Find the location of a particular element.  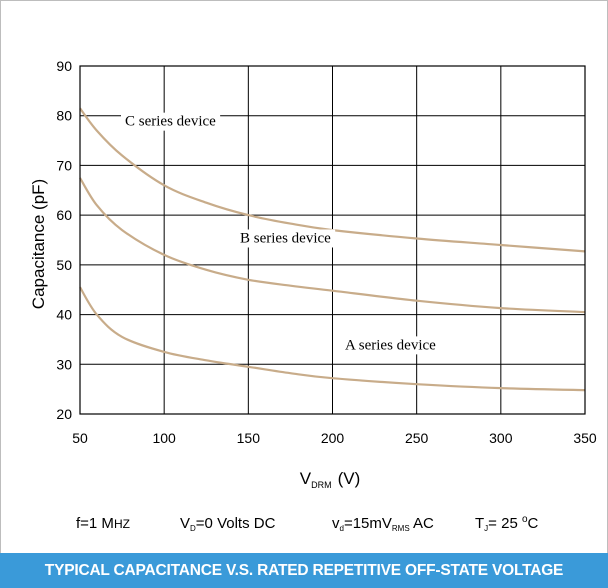

x-tick-label-250: 250 is located at coordinates (417, 438).